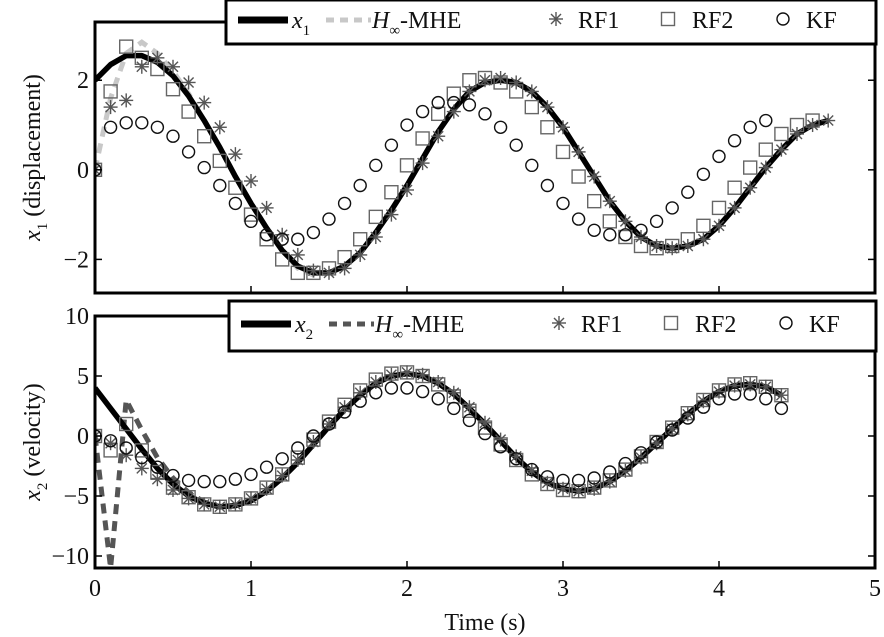 This screenshot has width=884, height=637. I want to click on x-axis-label: Time (s), so click(484, 623).